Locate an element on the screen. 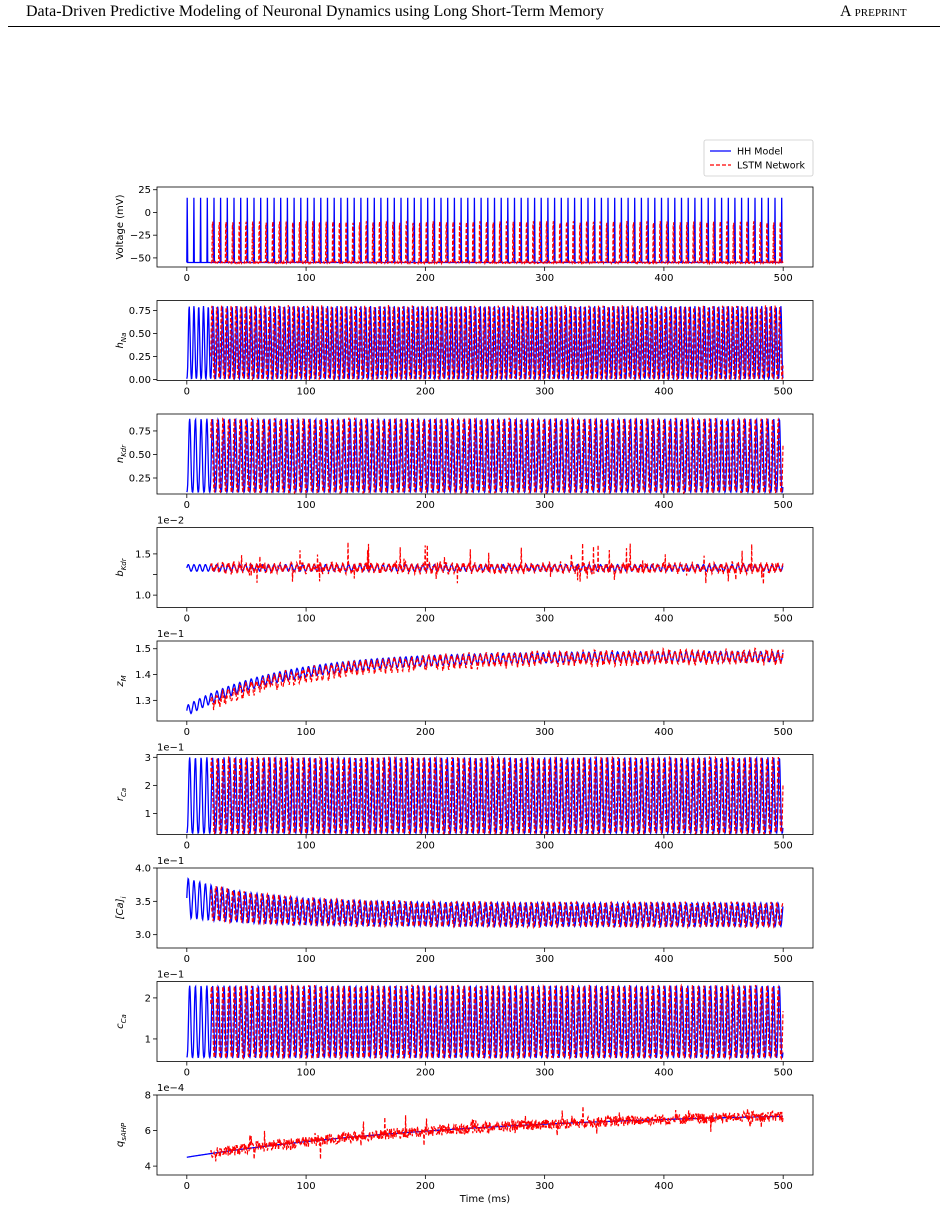  y-tick-label: 0.25 is located at coordinates (140, 479).